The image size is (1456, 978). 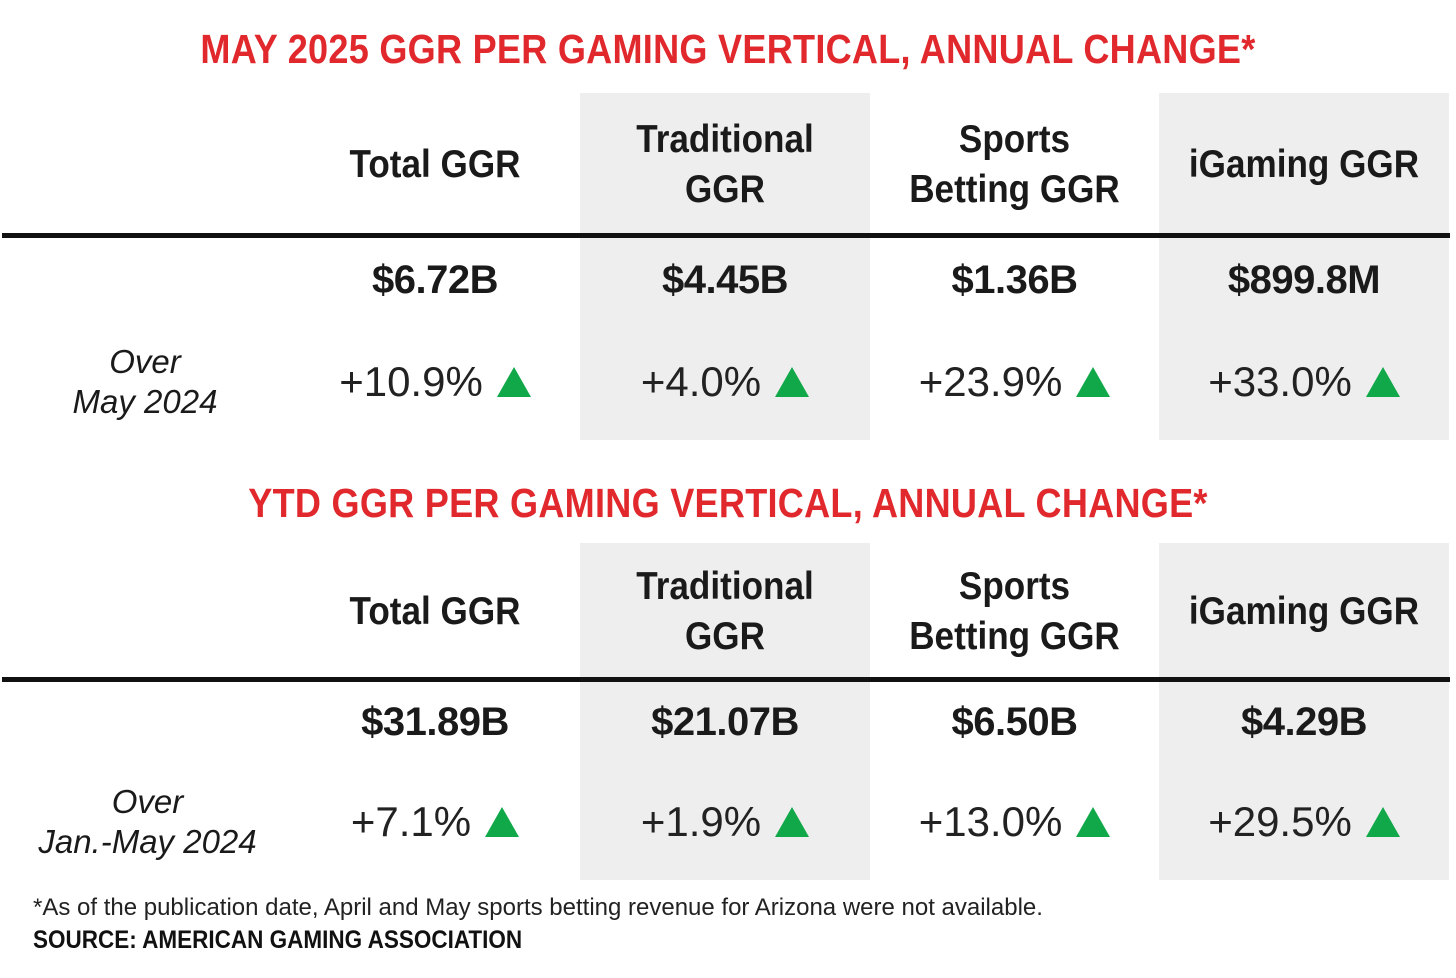 I want to click on change-value: +4.0%, so click(x=701, y=381).